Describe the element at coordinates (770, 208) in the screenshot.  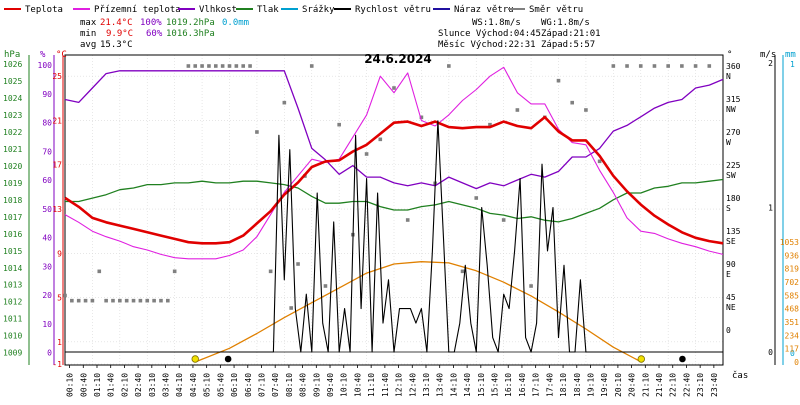
I see `ms-tick-label: 1` at that location.